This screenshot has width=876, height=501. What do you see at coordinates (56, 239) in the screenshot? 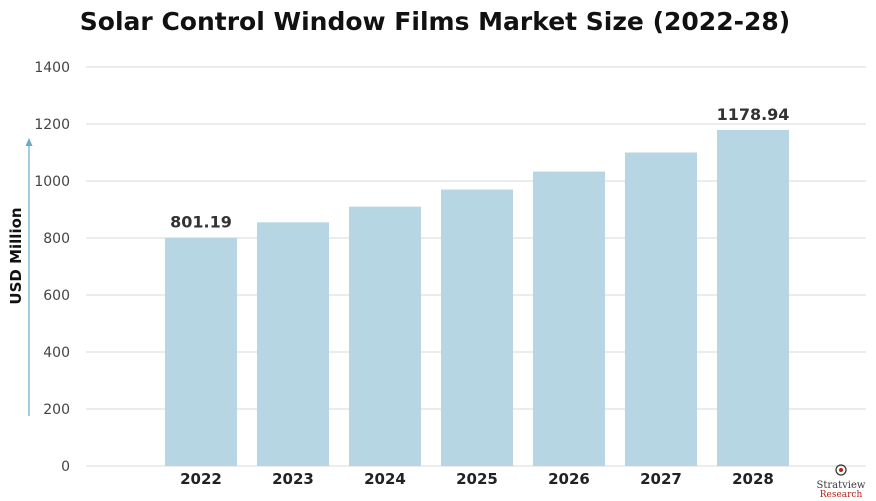
I see `y-tick-label: 800` at bounding box center [56, 239].